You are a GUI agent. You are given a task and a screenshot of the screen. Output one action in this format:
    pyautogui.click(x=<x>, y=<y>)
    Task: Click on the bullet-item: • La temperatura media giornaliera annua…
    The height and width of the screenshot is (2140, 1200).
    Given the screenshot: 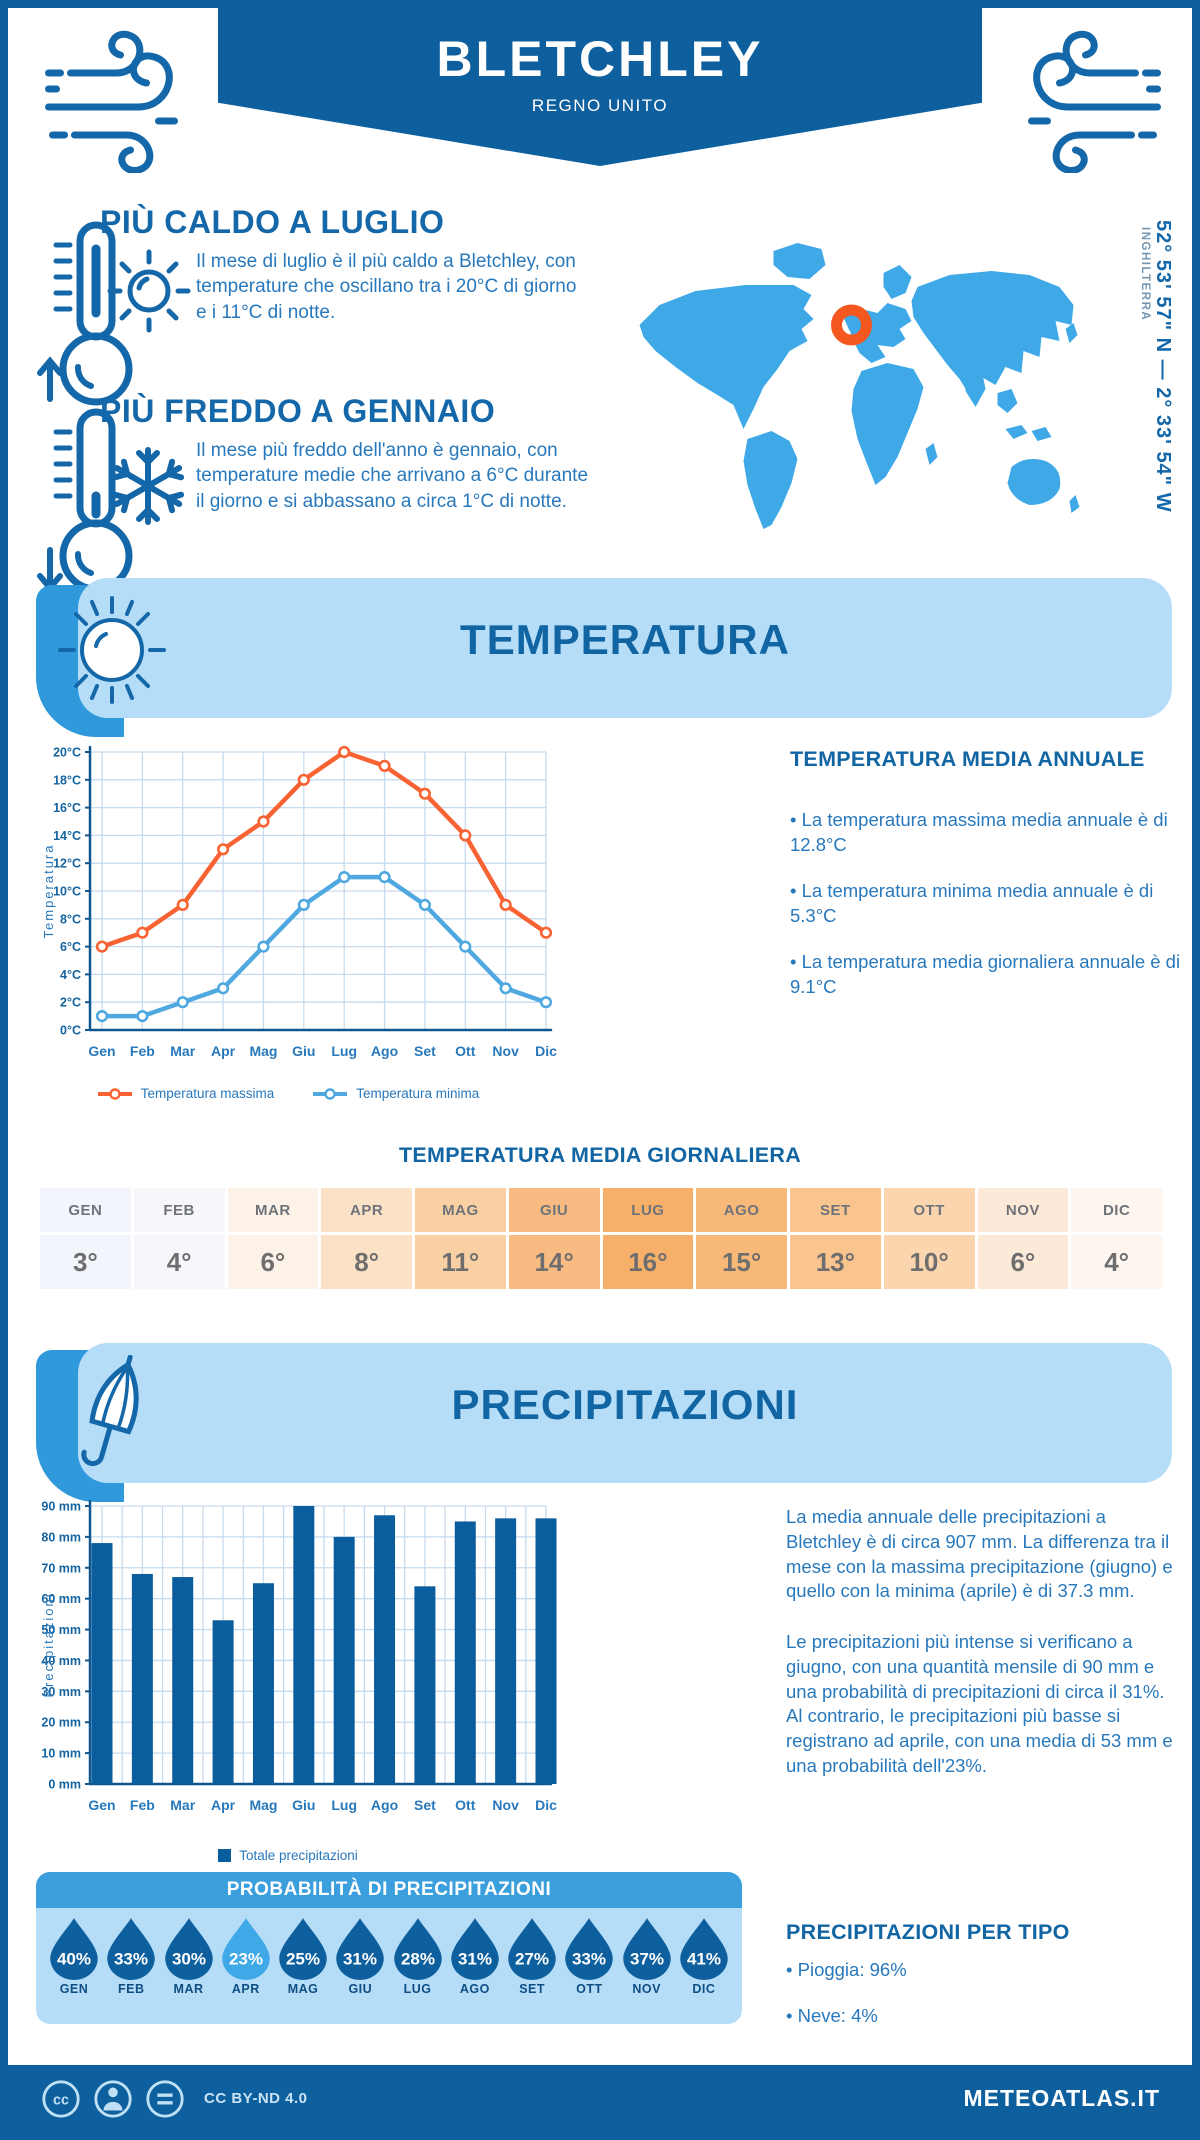 What is the action you would take?
    pyautogui.click(x=985, y=973)
    